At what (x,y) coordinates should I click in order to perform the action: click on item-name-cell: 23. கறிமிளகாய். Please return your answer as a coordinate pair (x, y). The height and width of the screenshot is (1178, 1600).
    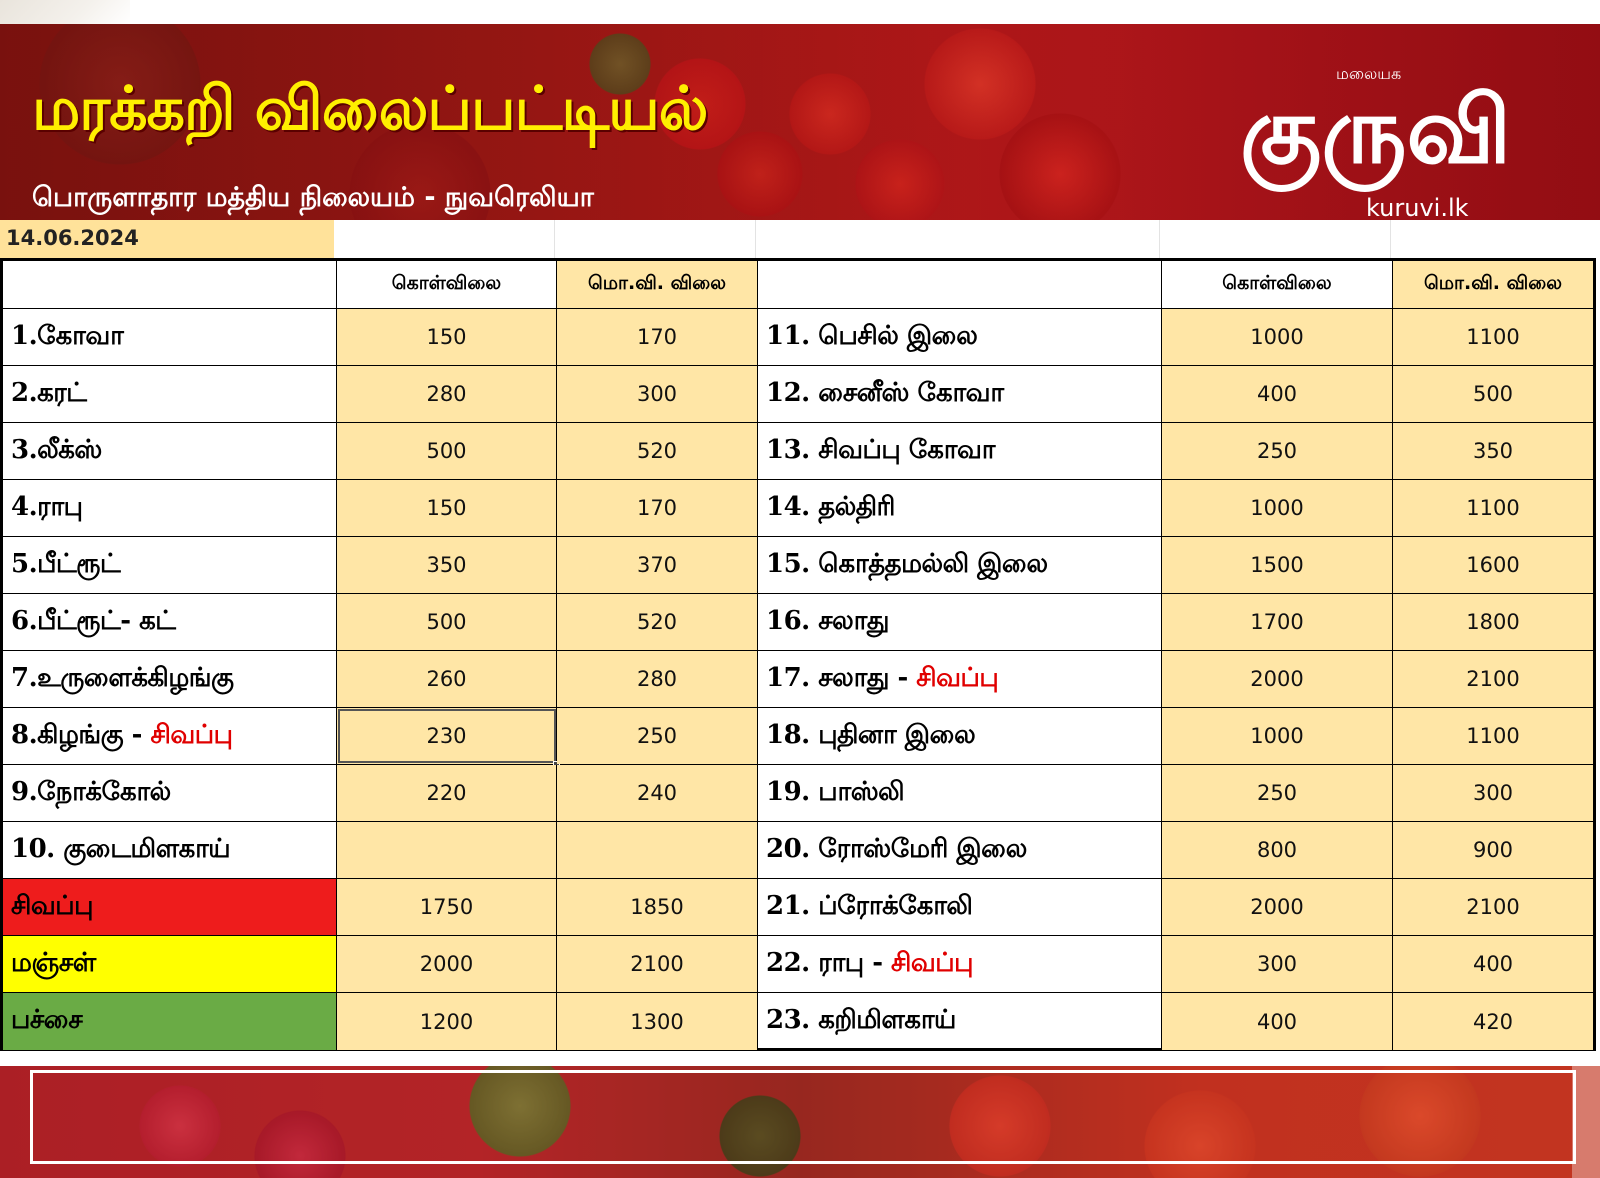
    Looking at the image, I should click on (960, 1021).